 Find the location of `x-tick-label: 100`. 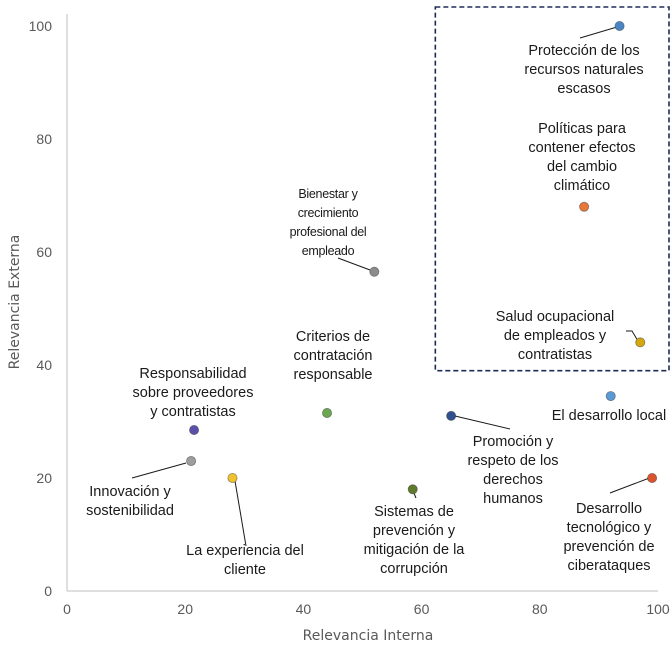

x-tick-label: 100 is located at coordinates (658, 609).